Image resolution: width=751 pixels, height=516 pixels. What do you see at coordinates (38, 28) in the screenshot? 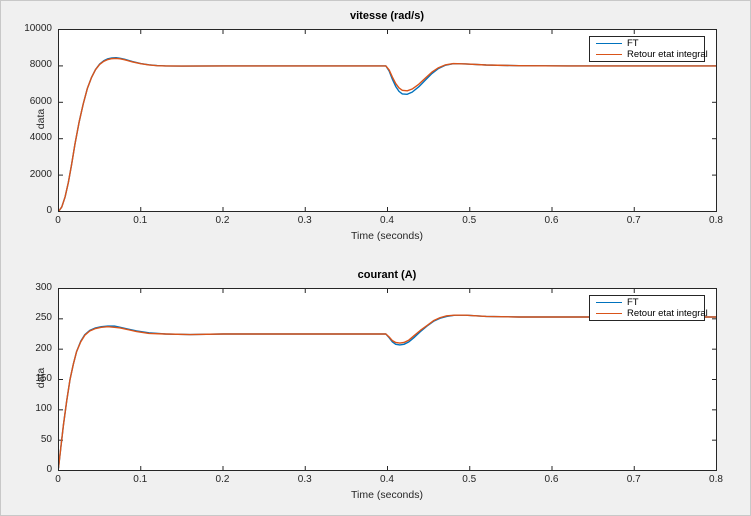
I see `y-tick-label: 10000` at bounding box center [38, 28].